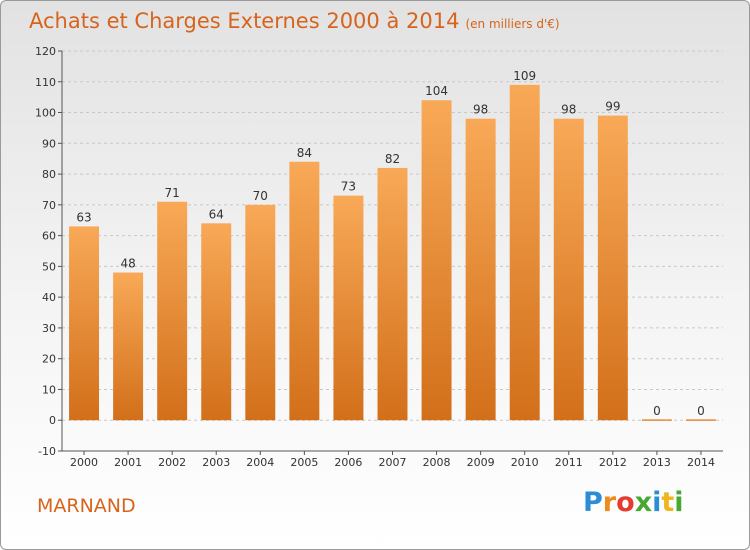 Image resolution: width=750 pixels, height=550 pixels. I want to click on logo-letter: t, so click(668, 502).